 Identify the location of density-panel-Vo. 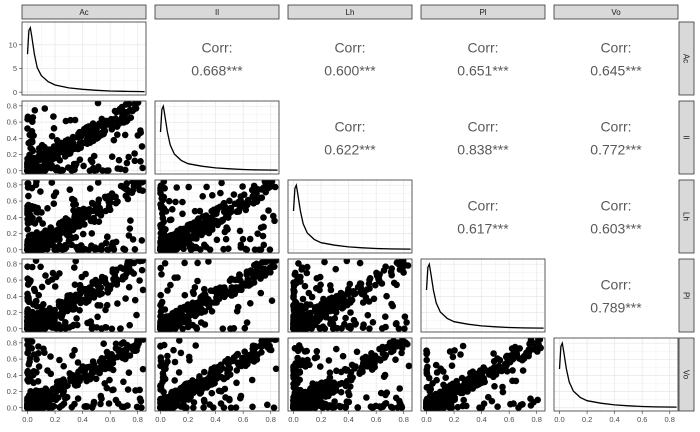
(616, 374).